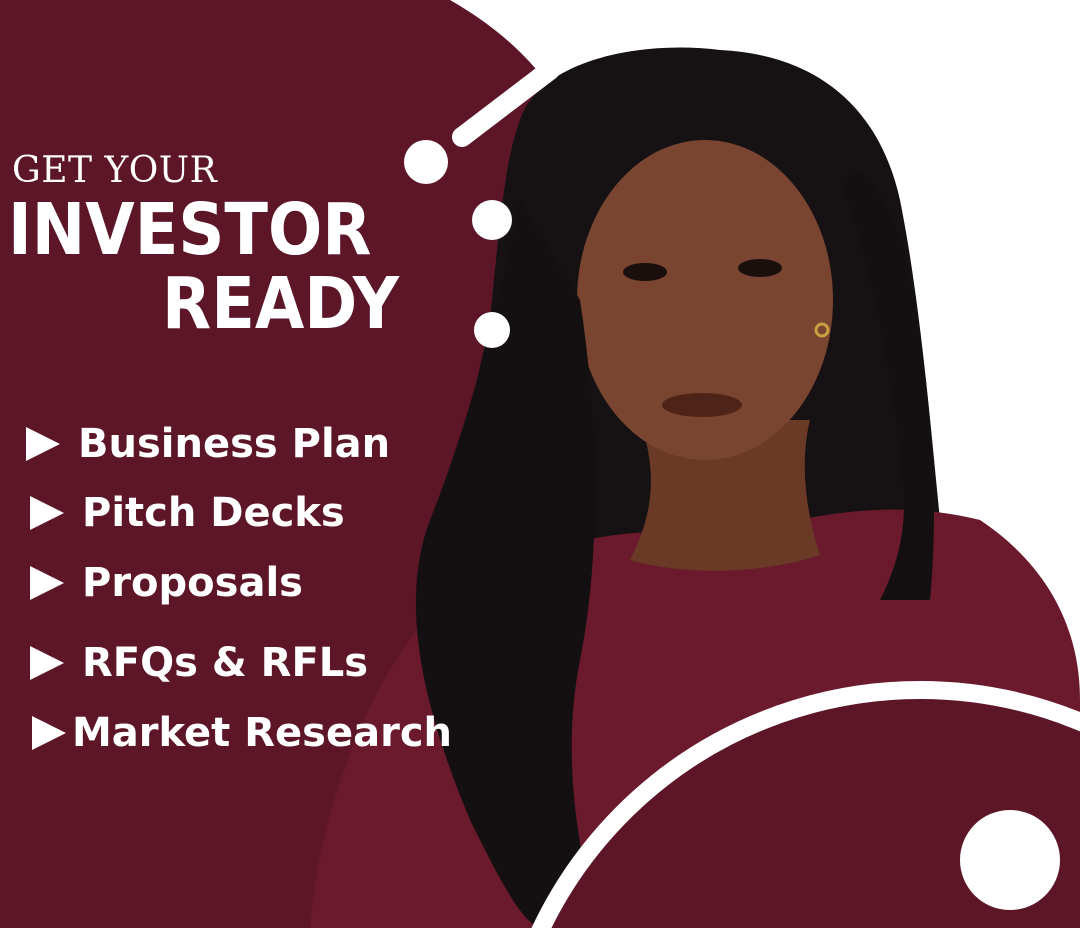  Describe the element at coordinates (115, 170) in the screenshot. I see `headline-get-your: GET YOUR` at that location.